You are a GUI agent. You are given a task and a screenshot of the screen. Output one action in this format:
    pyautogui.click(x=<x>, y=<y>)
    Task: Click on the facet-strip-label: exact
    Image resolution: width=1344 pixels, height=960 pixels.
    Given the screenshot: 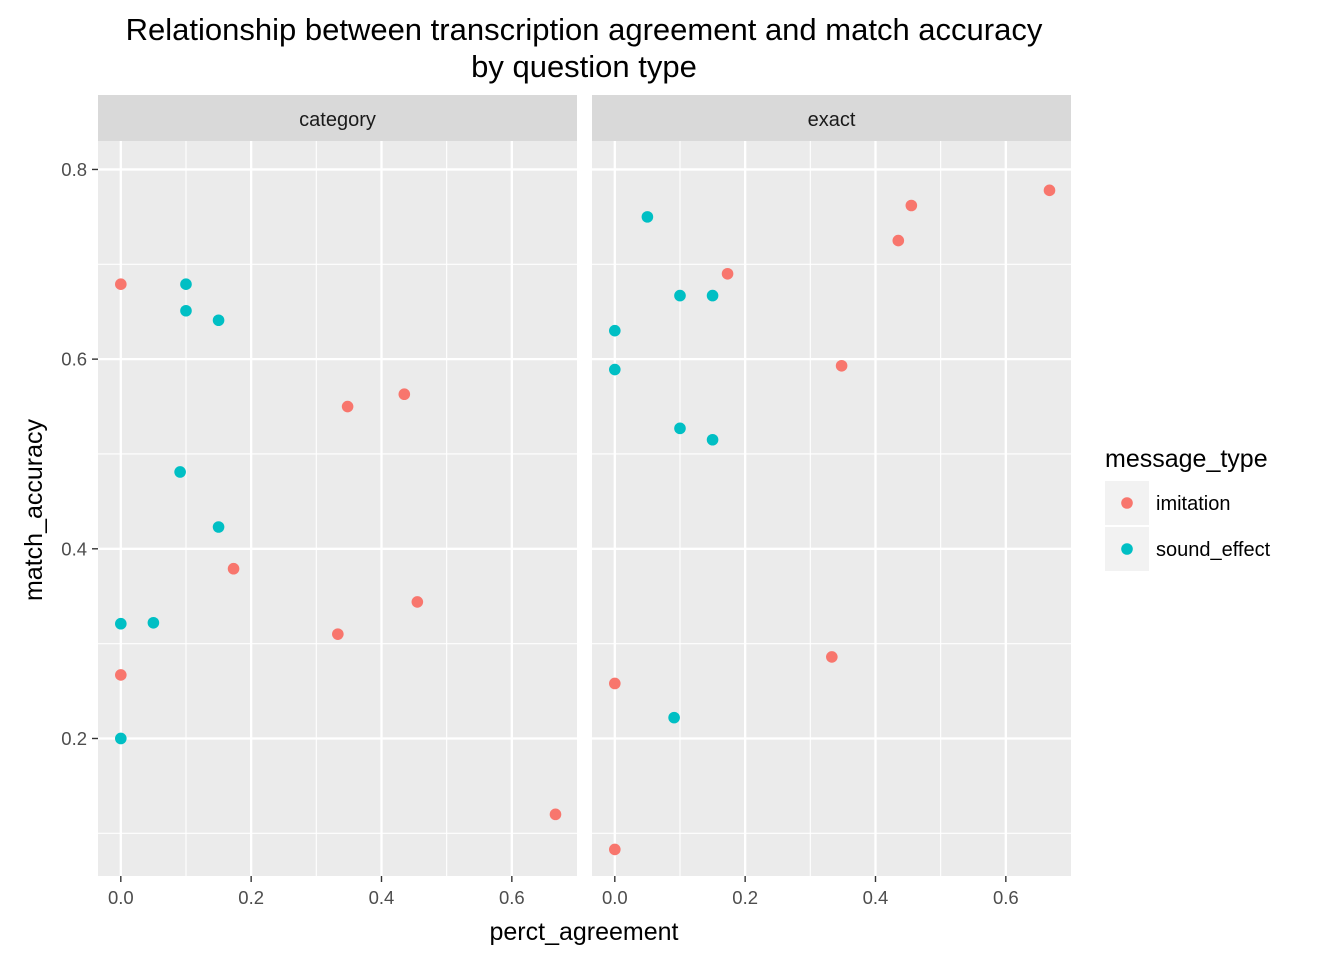 What is the action you would take?
    pyautogui.click(x=832, y=120)
    